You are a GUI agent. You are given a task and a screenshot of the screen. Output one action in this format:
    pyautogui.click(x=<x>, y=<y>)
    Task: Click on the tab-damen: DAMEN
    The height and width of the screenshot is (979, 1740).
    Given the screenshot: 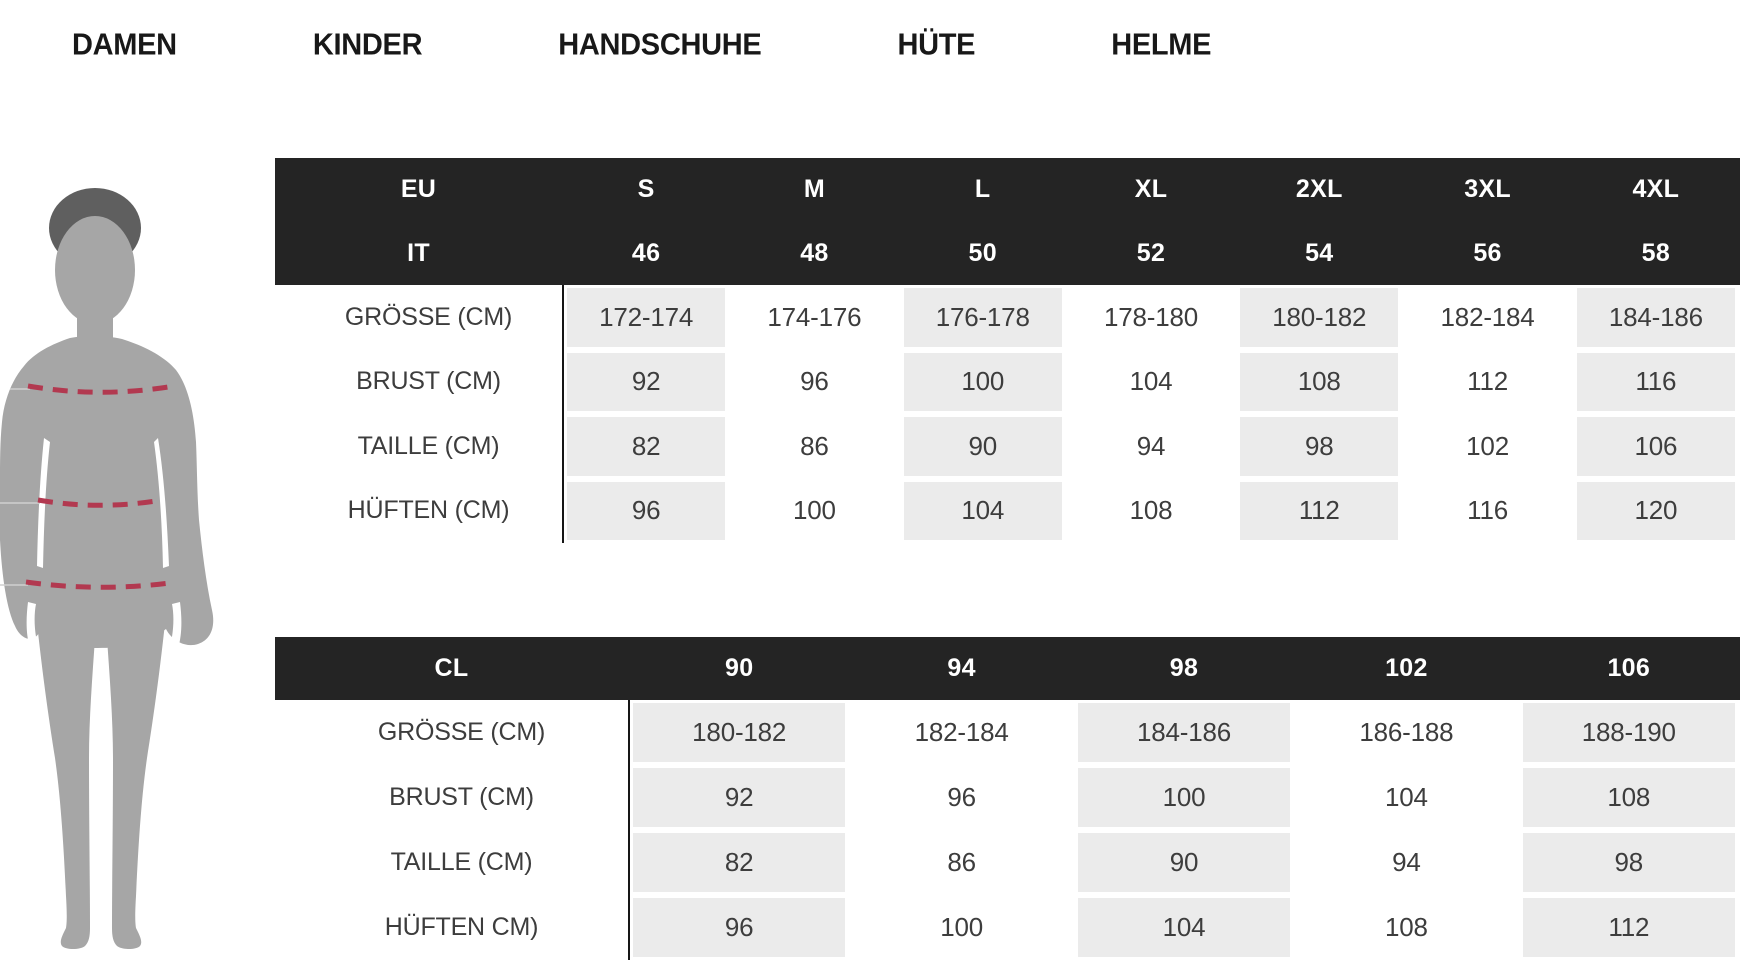 What is the action you would take?
    pyautogui.click(x=124, y=45)
    